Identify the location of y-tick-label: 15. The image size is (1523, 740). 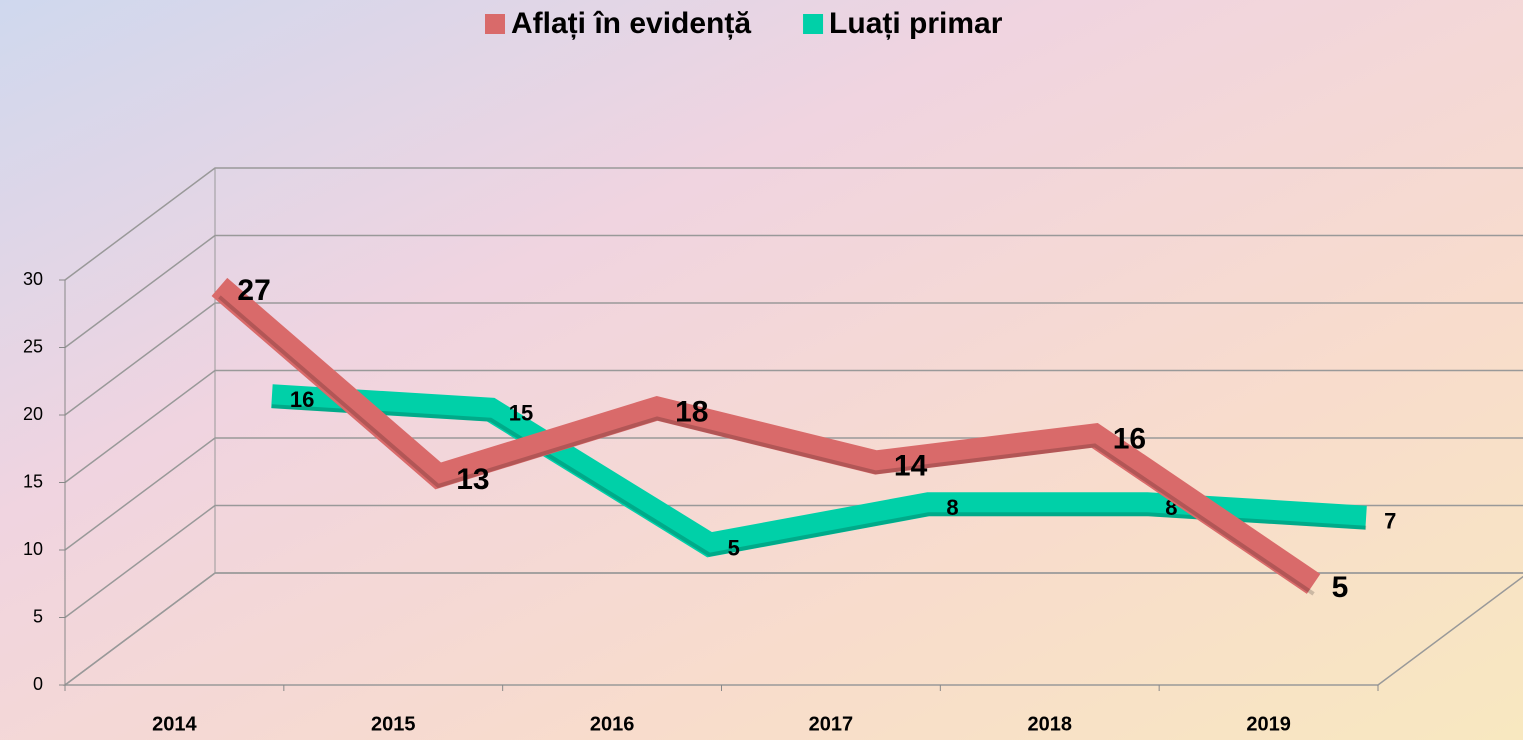
(33, 481).